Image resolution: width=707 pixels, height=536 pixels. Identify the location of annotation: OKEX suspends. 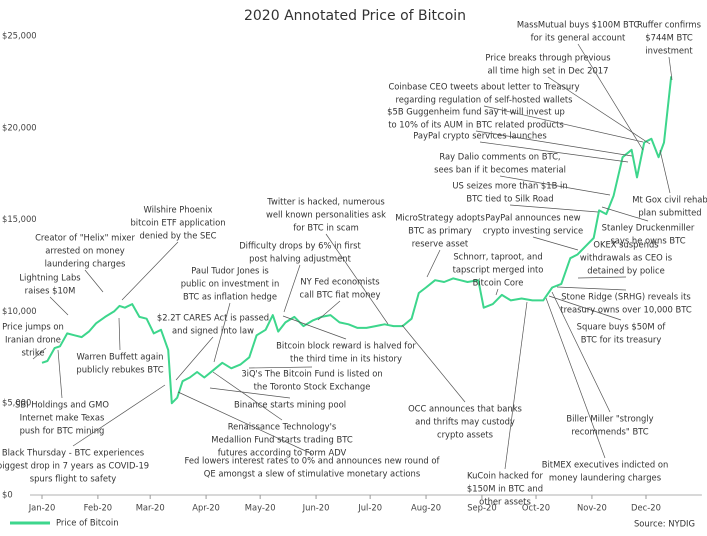
(625, 245).